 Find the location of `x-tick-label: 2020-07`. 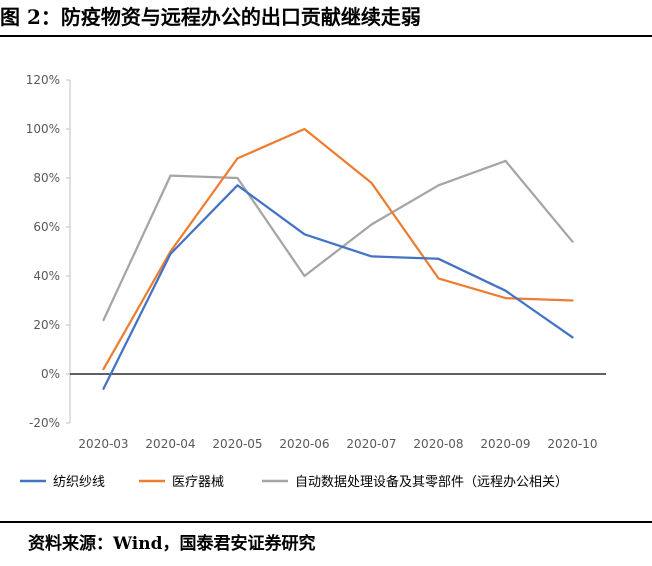

x-tick-label: 2020-07 is located at coordinates (371, 444).